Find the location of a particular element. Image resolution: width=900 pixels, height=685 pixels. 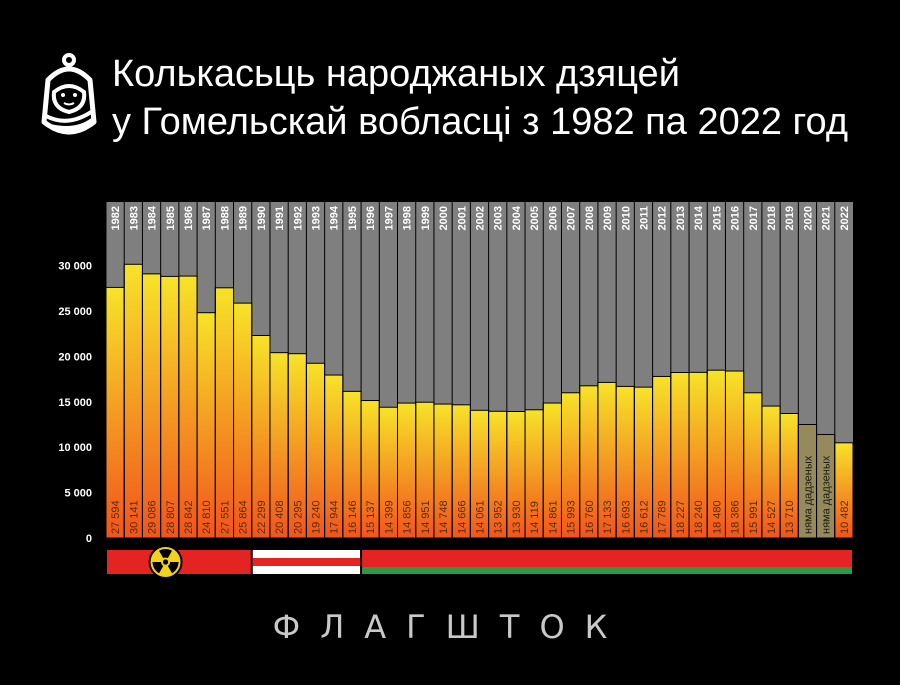

value-label: 27 594 is located at coordinates (116, 517).